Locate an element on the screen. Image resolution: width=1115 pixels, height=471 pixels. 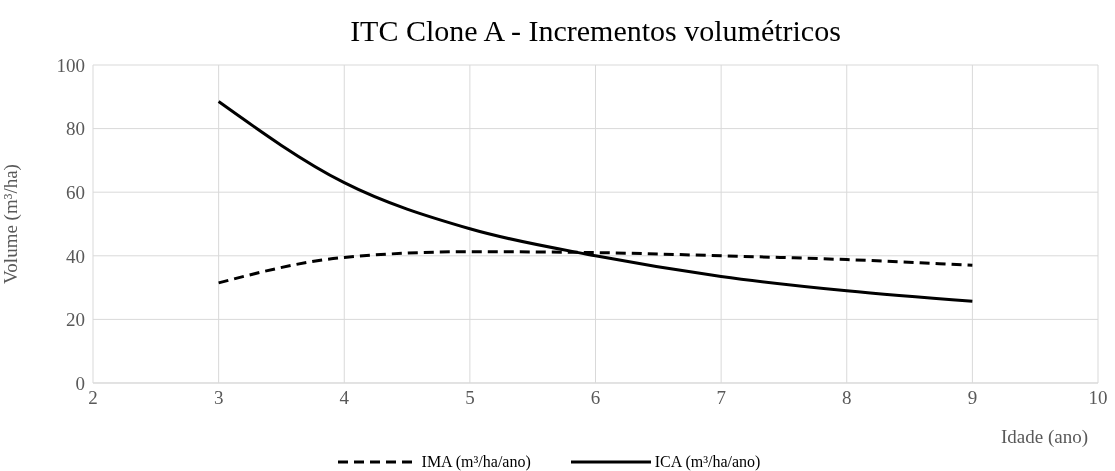
x-tick-label: 8 is located at coordinates (847, 398).